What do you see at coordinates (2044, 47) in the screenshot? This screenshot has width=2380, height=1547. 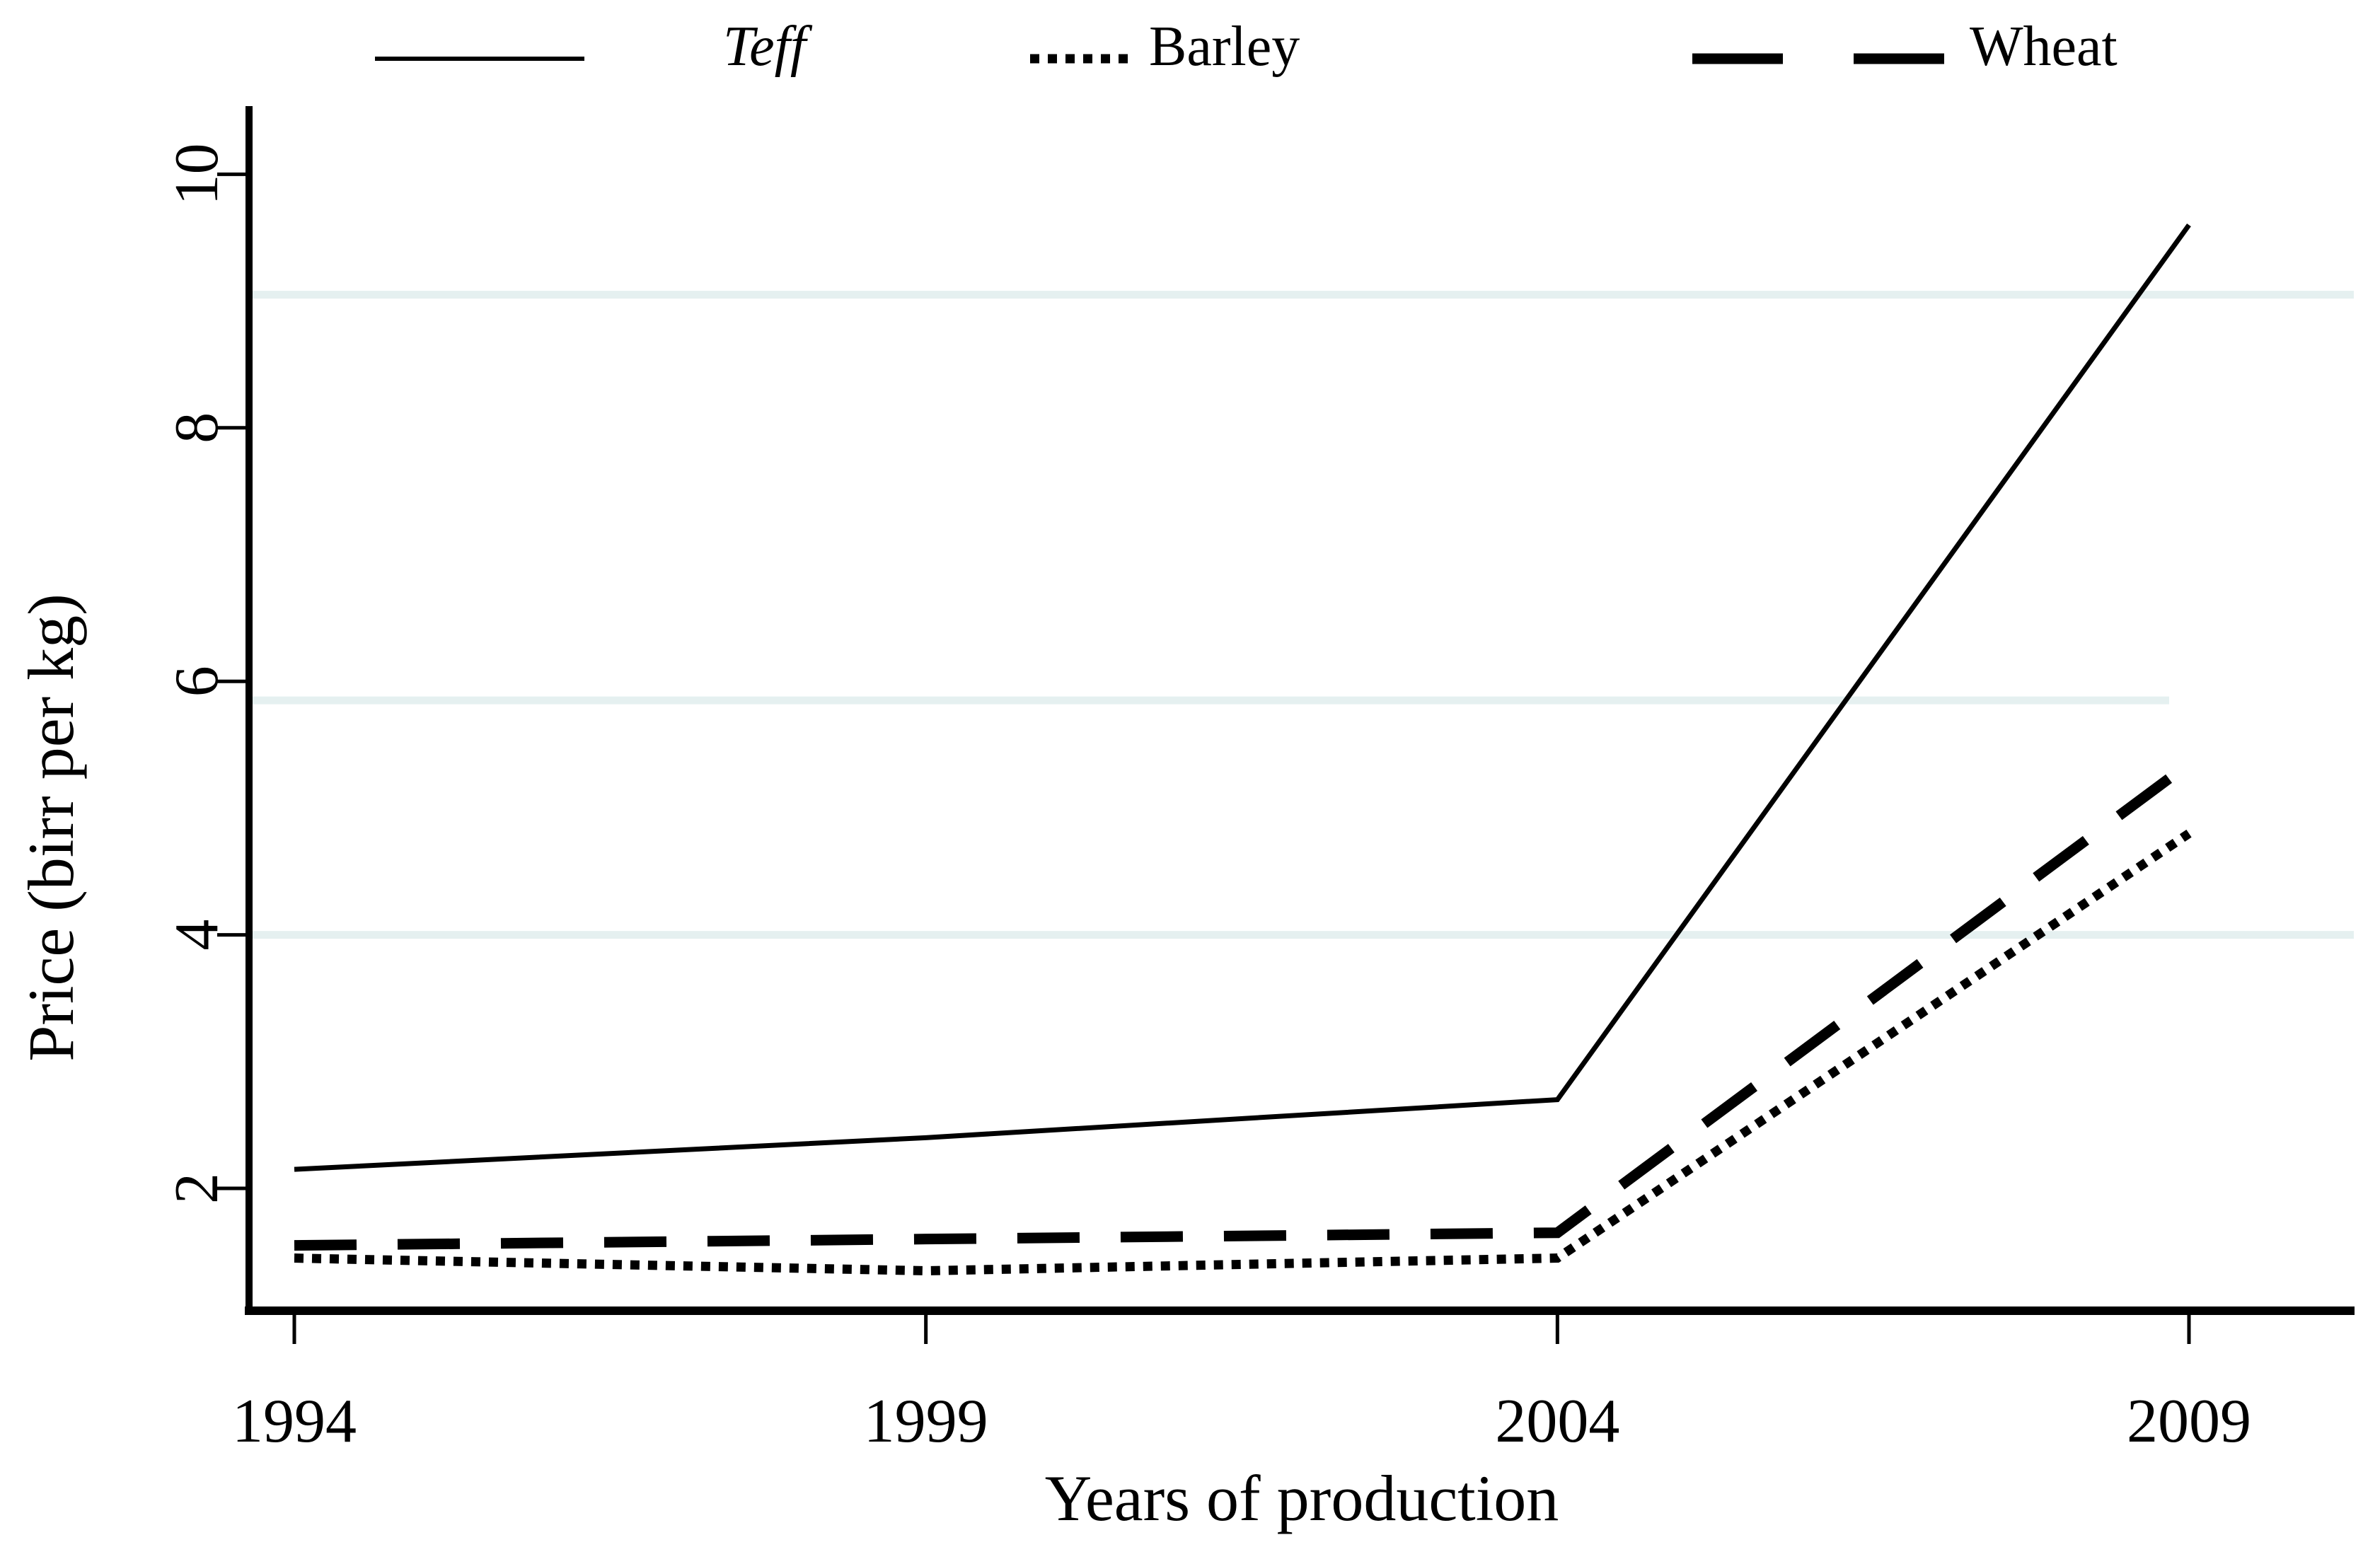 I see `legend-label-wheat: Wheat` at bounding box center [2044, 47].